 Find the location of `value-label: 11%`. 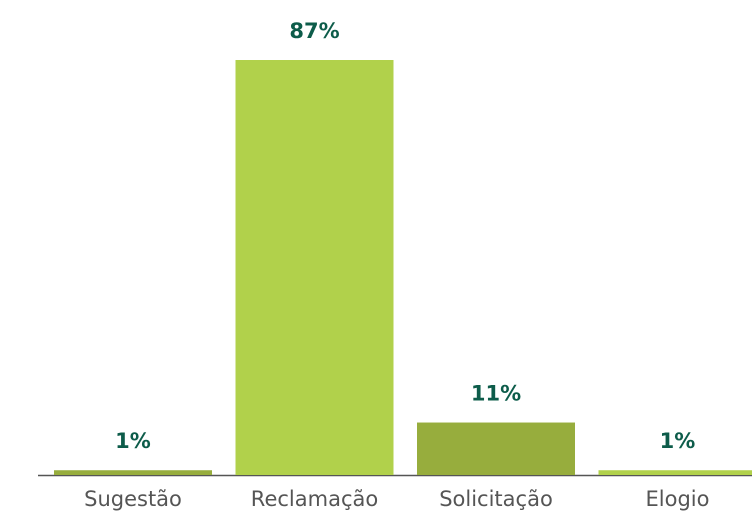

value-label: 11% is located at coordinates (496, 394).